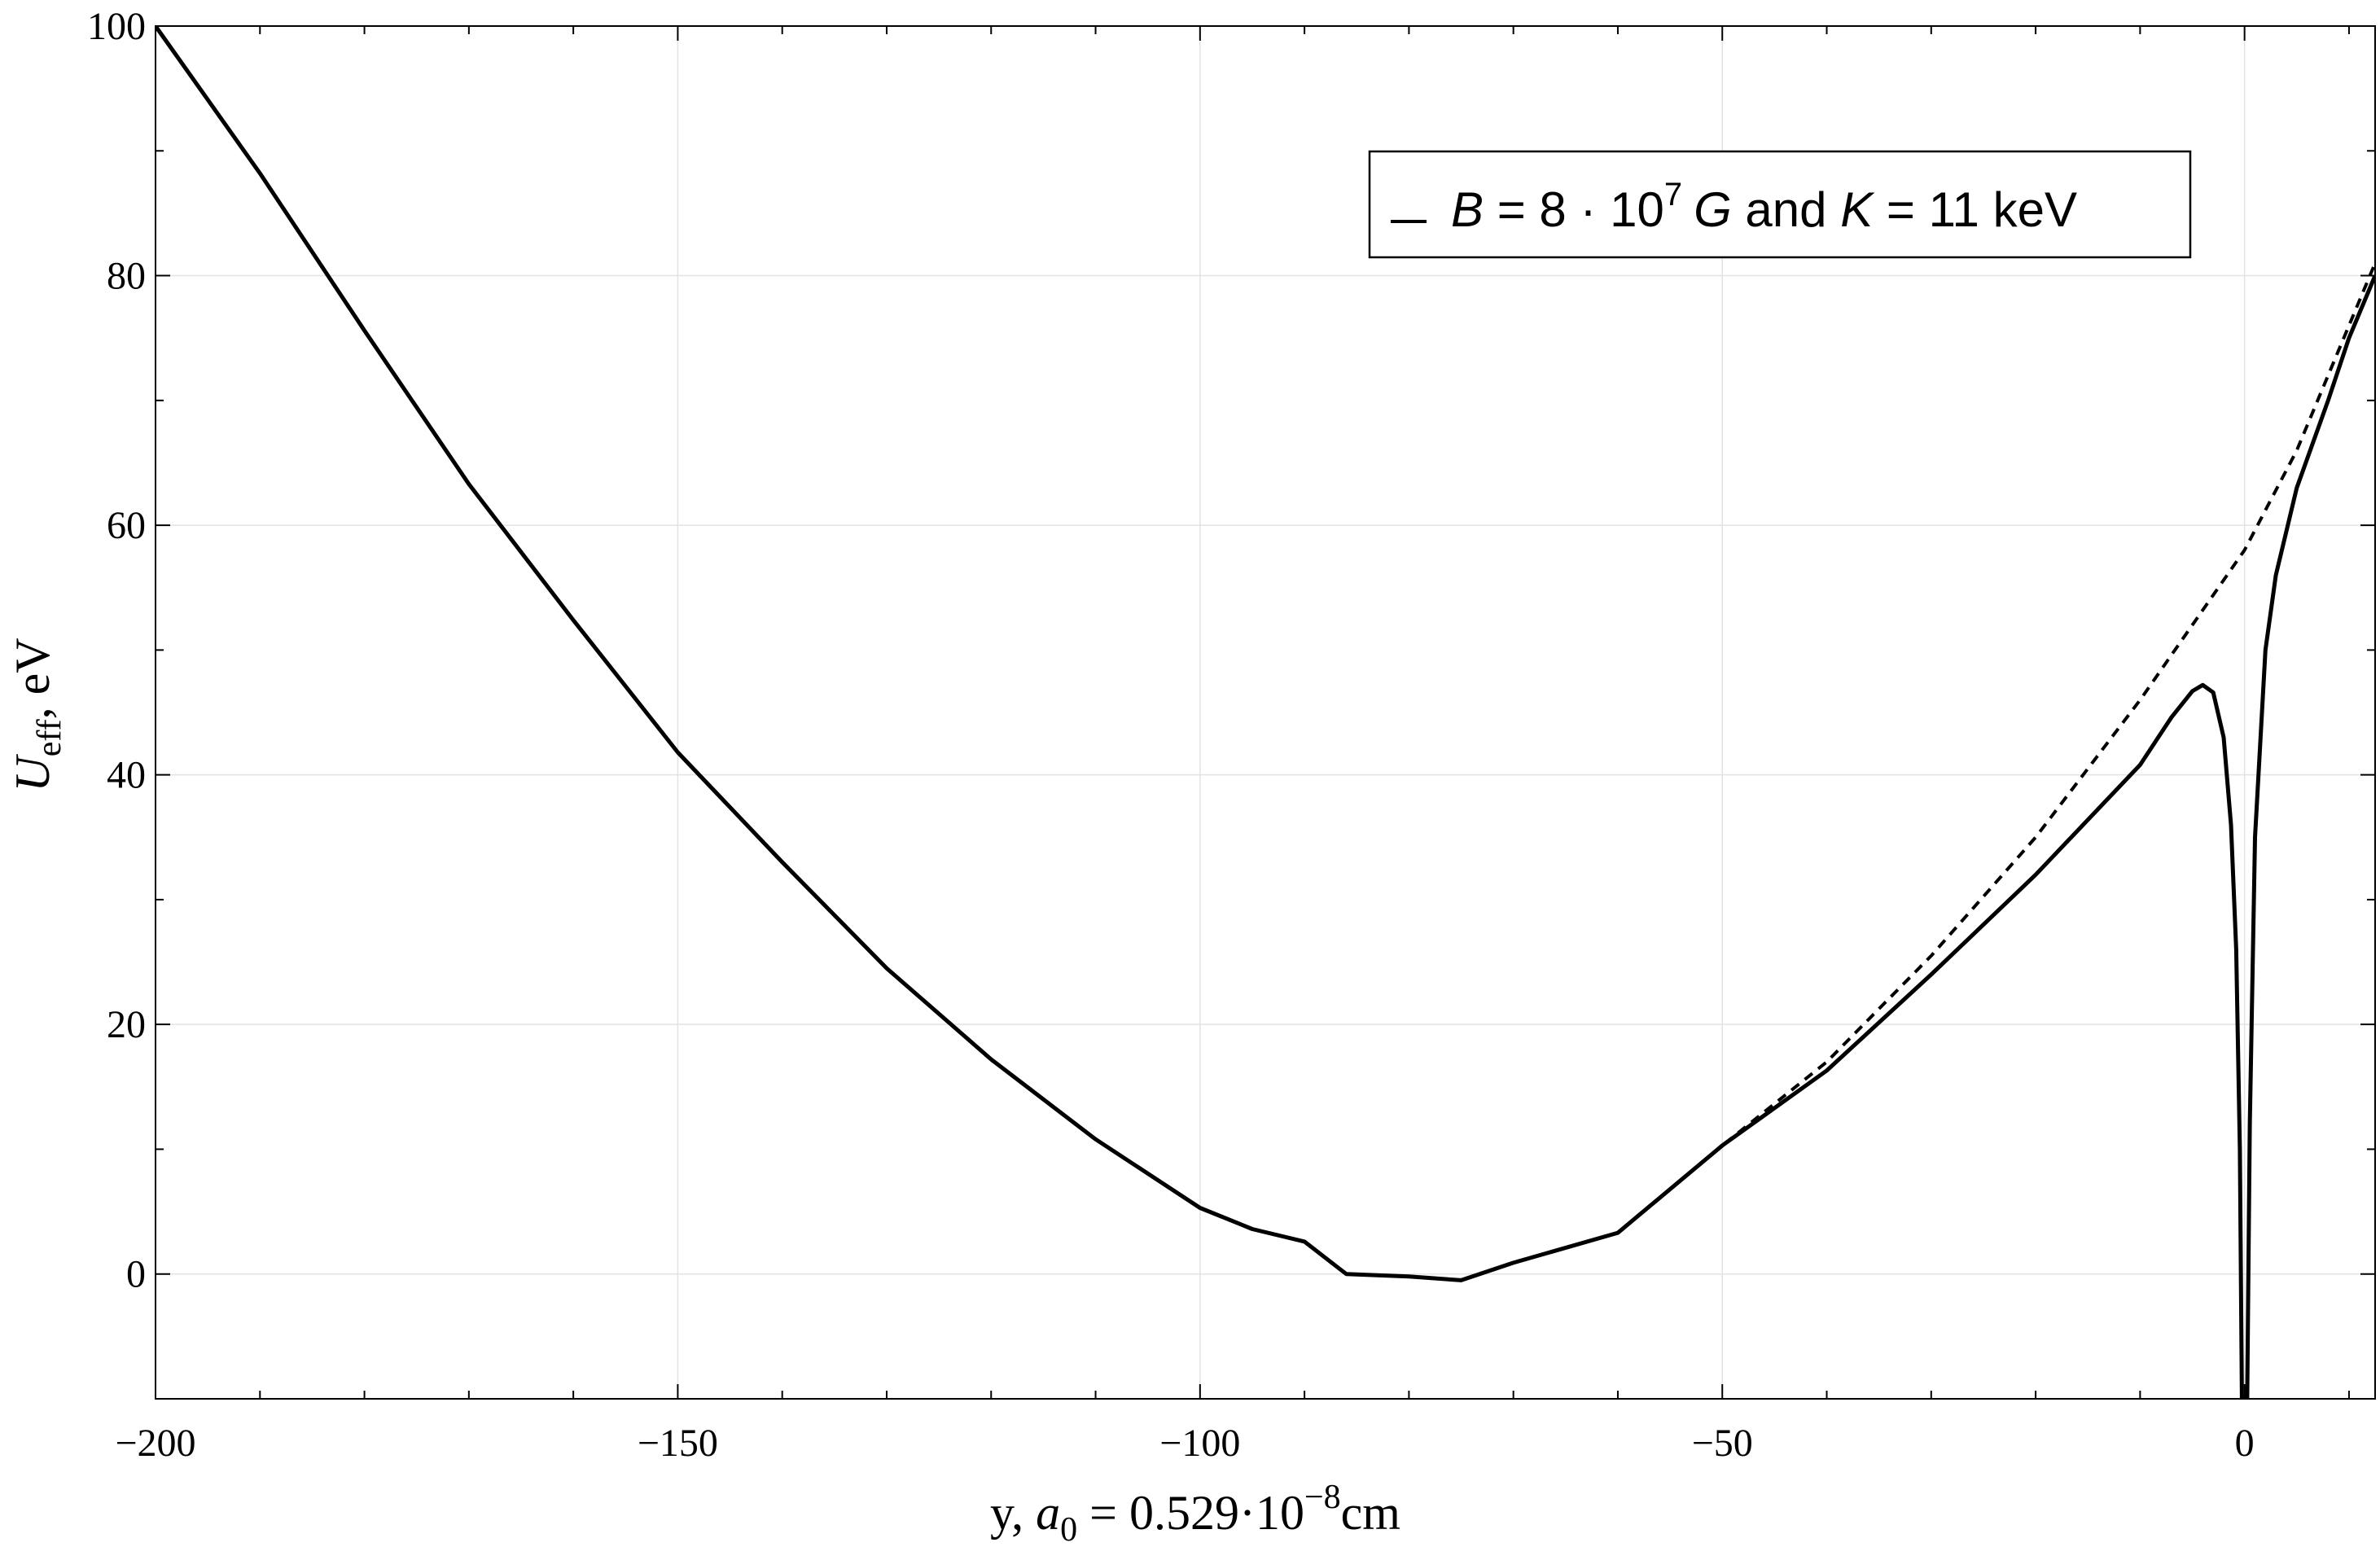 This screenshot has width=2380, height=1547. What do you see at coordinates (126, 1024) in the screenshot?
I see `y-tick-label: 20` at bounding box center [126, 1024].